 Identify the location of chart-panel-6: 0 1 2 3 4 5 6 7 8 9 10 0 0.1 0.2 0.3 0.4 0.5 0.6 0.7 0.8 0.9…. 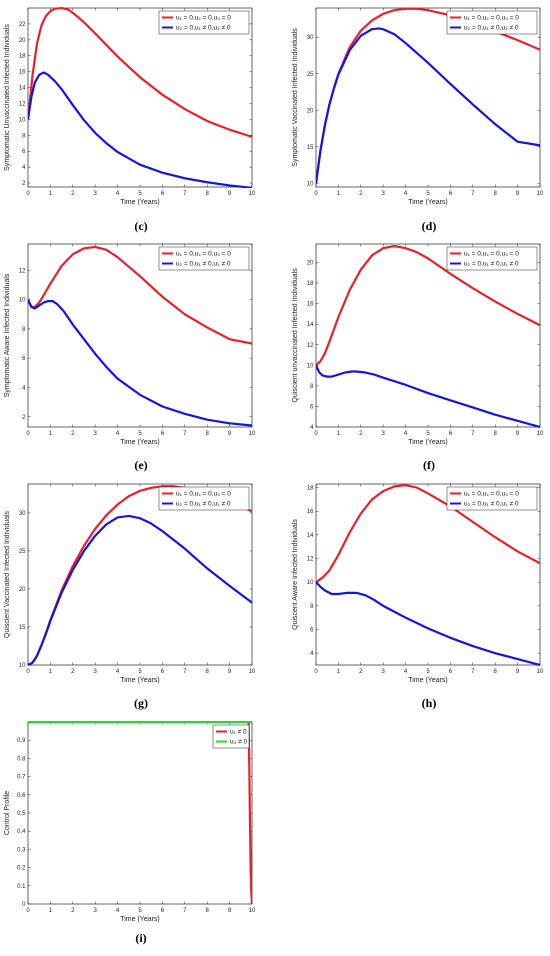
(130, 833).